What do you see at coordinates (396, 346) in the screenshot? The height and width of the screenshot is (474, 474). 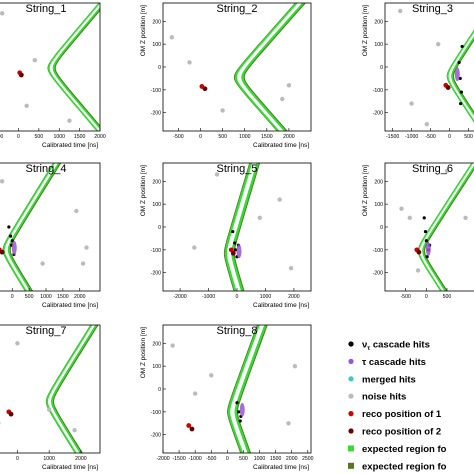 I see `legend-label: ντ cascade hits` at bounding box center [396, 346].